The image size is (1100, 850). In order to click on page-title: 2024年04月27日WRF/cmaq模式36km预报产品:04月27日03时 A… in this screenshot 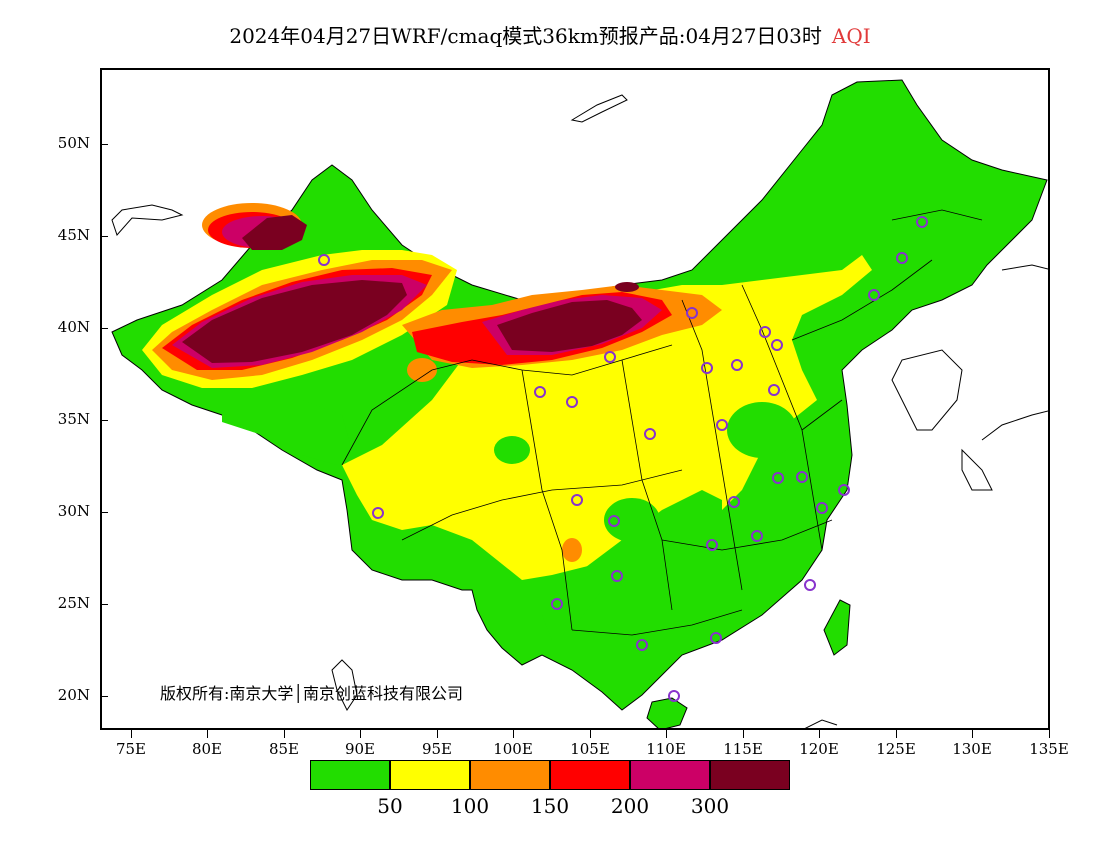, I will do `click(550, 34)`.